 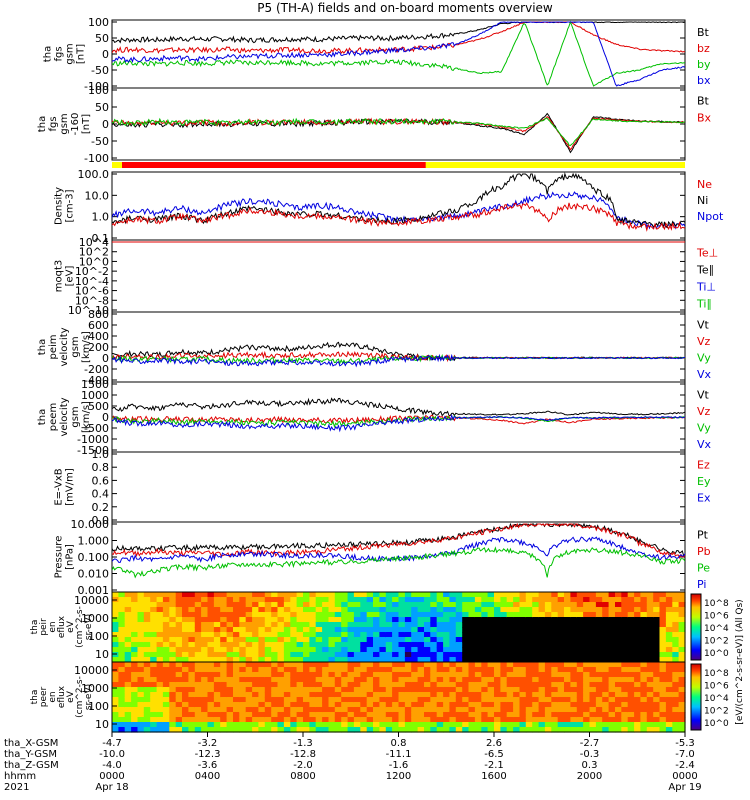 What do you see at coordinates (64, 346) in the screenshot?
I see `y-axis-label: thapeimvelocitygsm[km/s]` at bounding box center [64, 346].